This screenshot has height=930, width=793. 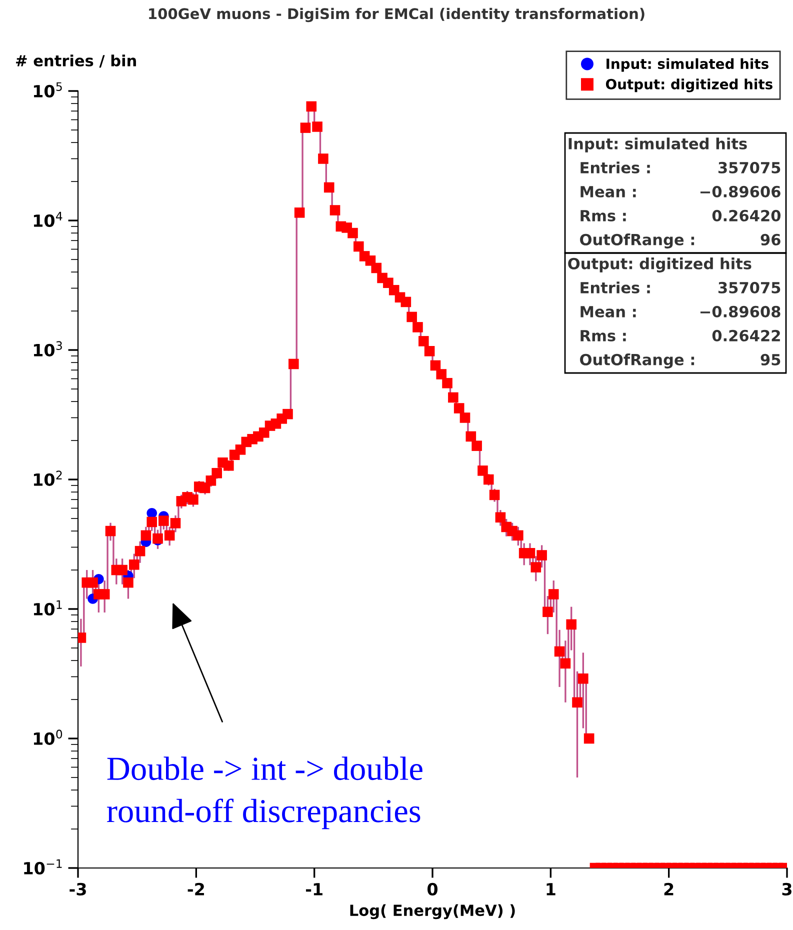 What do you see at coordinates (689, 85) in the screenshot?
I see `legend-label: Output: digitized hits` at bounding box center [689, 85].